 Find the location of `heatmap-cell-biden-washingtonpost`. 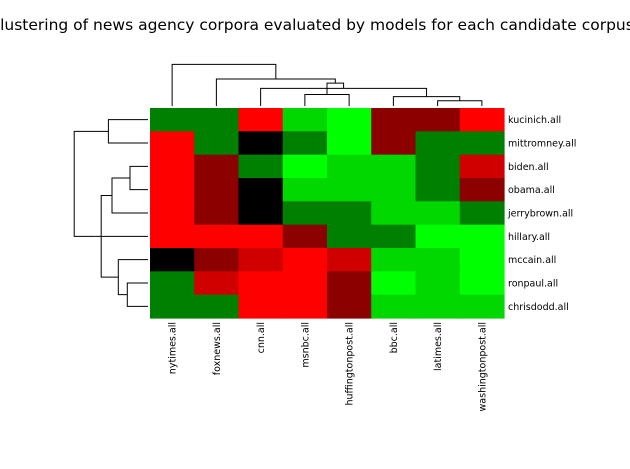

heatmap-cell-biden-washingtonpost is located at coordinates (482, 166).